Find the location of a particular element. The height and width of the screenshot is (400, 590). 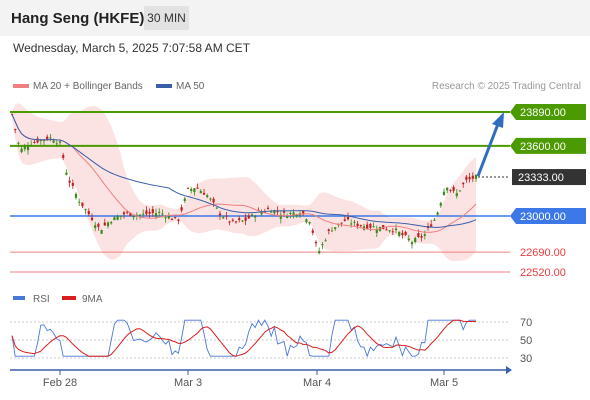

rsi-legend-swatch is located at coordinates (19, 298).